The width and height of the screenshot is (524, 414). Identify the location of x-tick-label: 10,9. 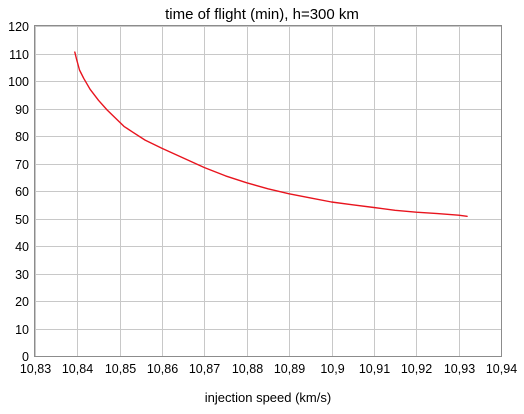
(332, 369).